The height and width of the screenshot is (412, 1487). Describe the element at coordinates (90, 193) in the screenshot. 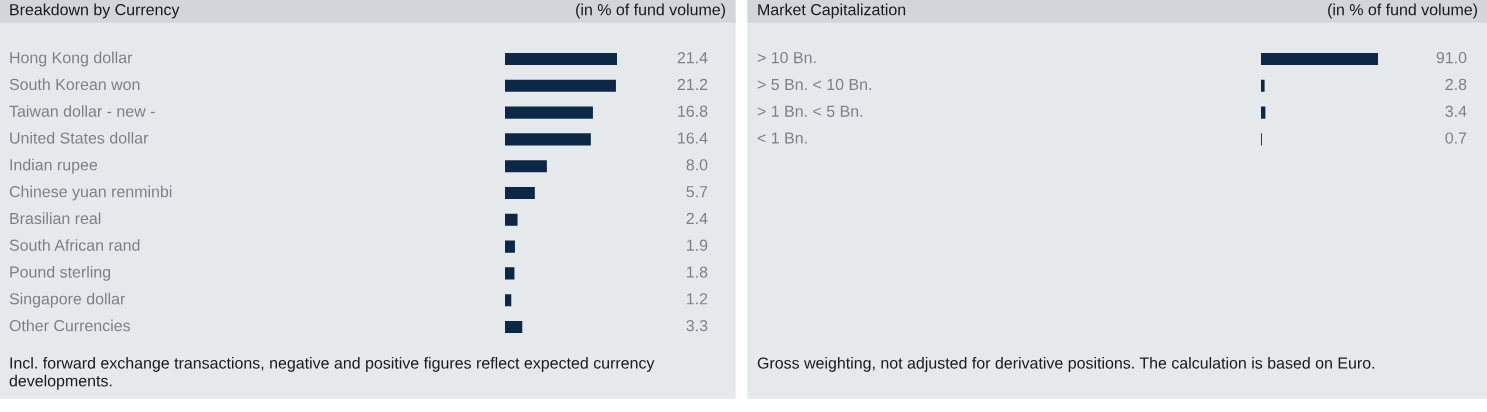

I see `y-tick-label: Chinese yuan renminbi` at that location.